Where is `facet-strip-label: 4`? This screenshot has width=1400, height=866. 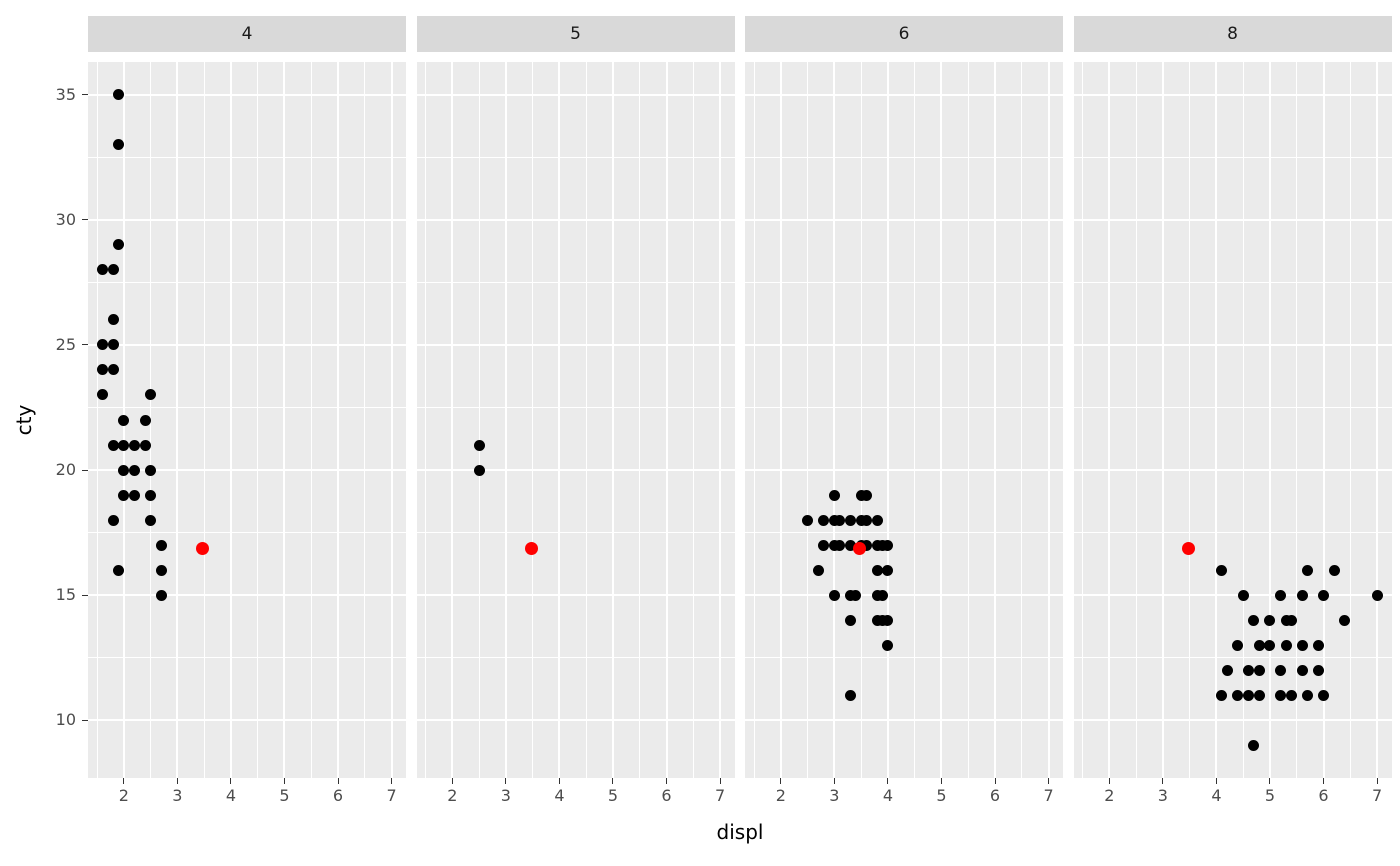
facet-strip-label: 4 is located at coordinates (247, 34).